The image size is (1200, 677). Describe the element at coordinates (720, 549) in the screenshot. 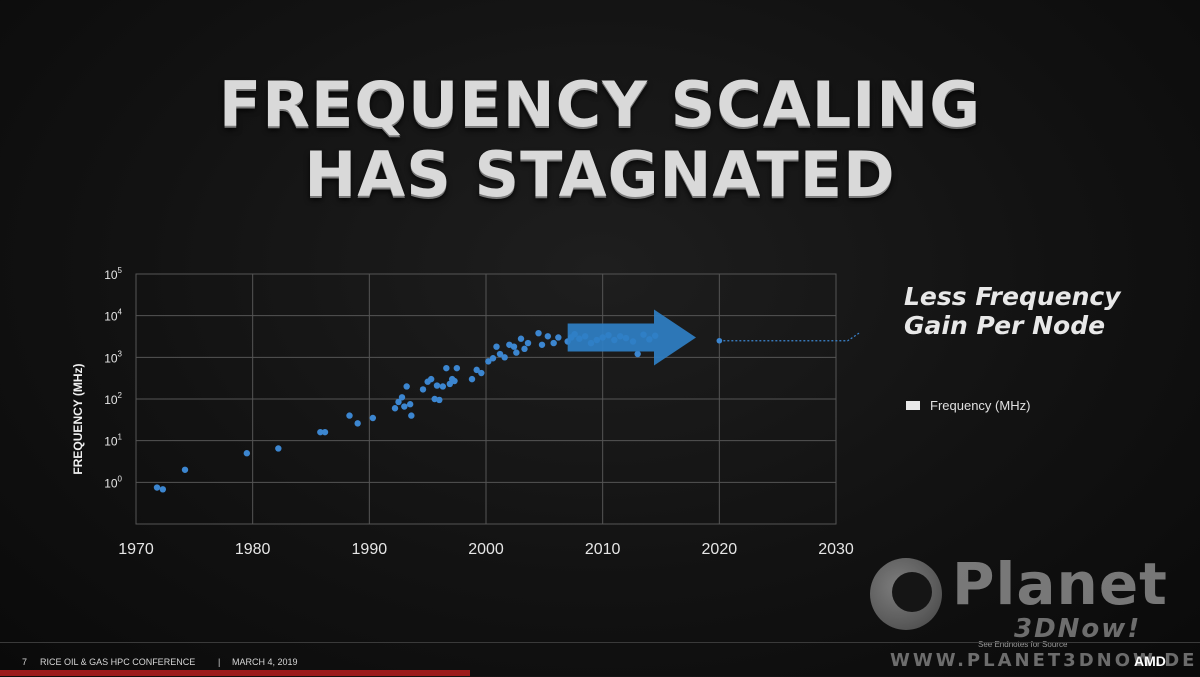

I see `x-tick-label: 2020` at that location.